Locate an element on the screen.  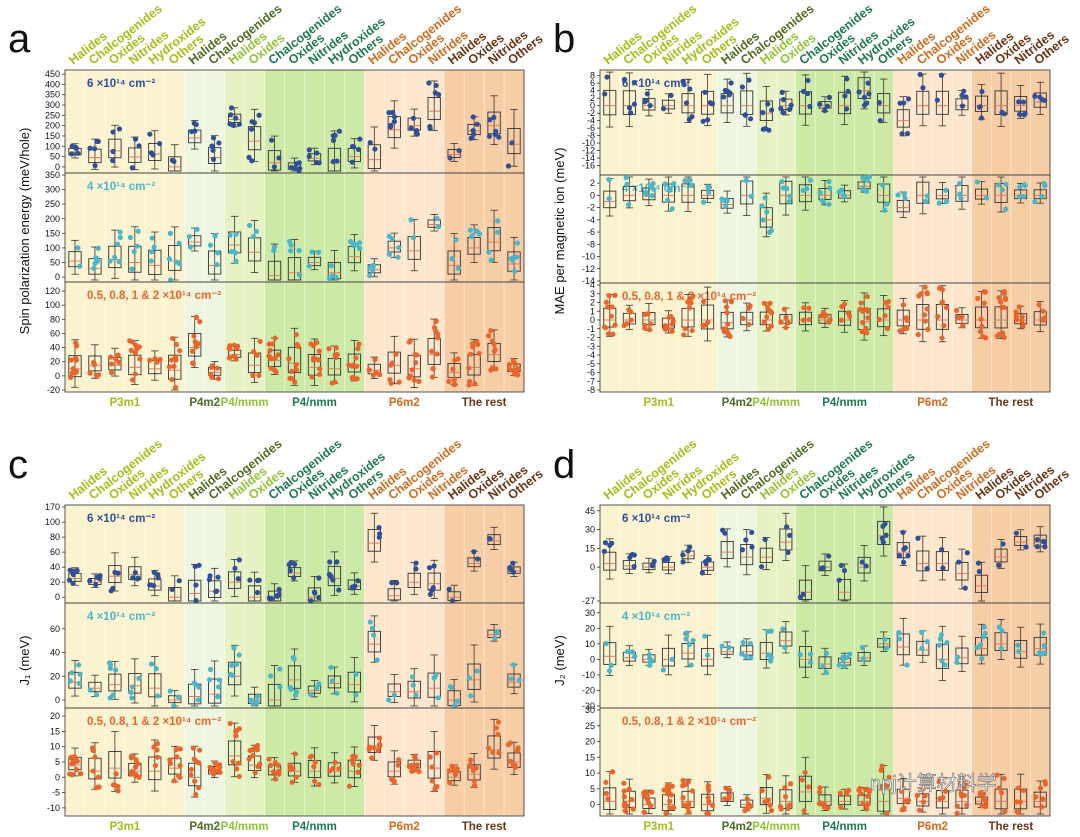
y-tick-label: 6 is located at coordinates (592, 83).